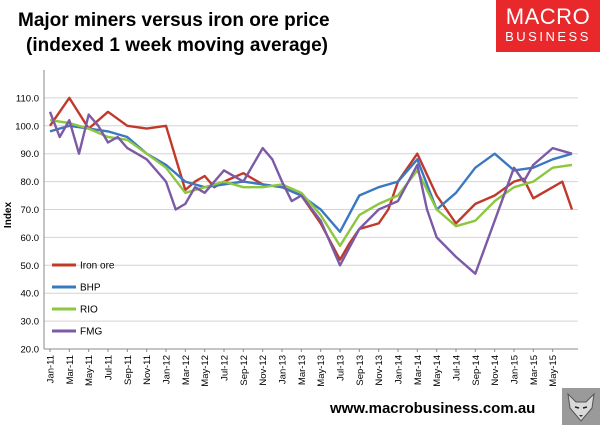 The image size is (600, 425). Describe the element at coordinates (8, 215) in the screenshot. I see `y-axis-title: Index` at that location.